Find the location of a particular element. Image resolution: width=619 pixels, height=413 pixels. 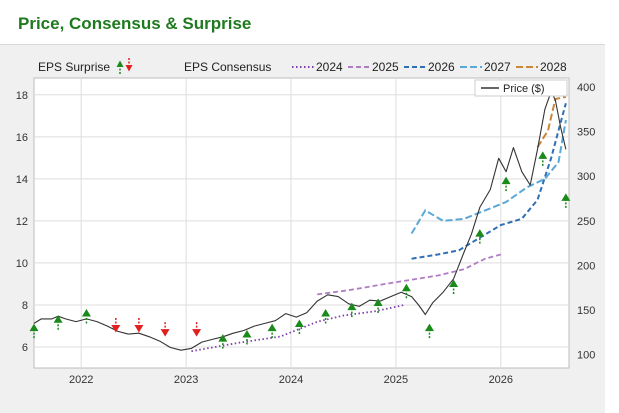

consensus-line-2026 is located at coordinates (489, 181).